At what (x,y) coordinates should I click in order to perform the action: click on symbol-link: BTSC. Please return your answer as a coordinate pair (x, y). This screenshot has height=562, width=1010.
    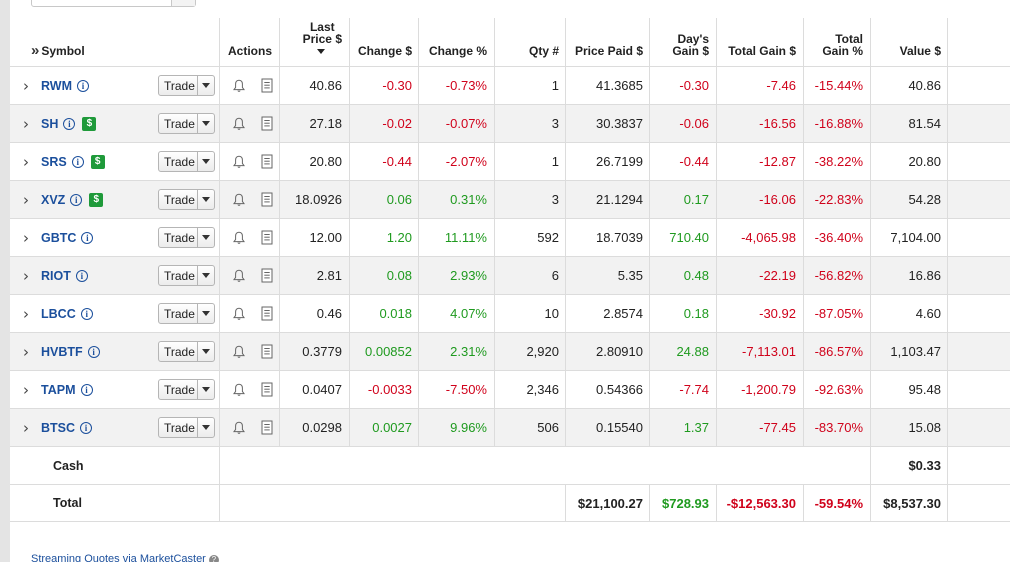
    Looking at the image, I should click on (58, 427).